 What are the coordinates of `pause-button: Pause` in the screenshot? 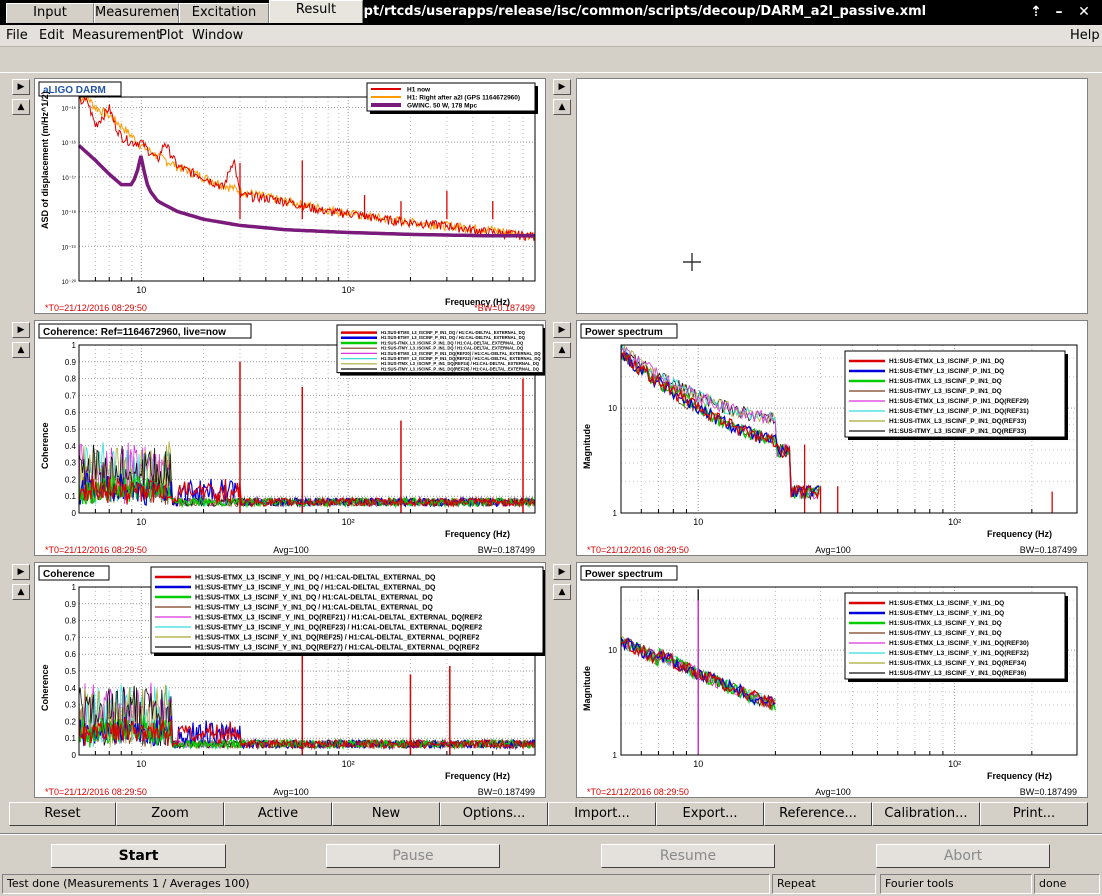 It's located at (413, 856).